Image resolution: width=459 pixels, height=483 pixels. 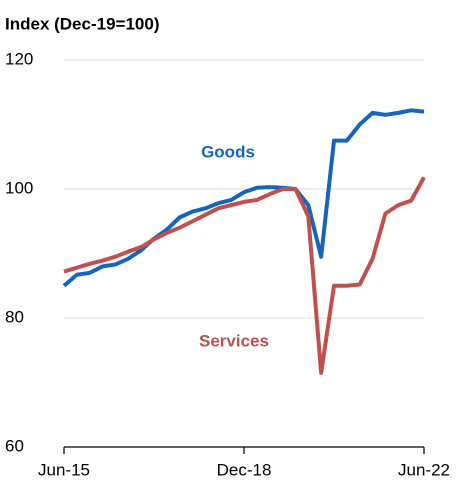 I want to click on y-tick-label: 60, so click(x=14, y=445).